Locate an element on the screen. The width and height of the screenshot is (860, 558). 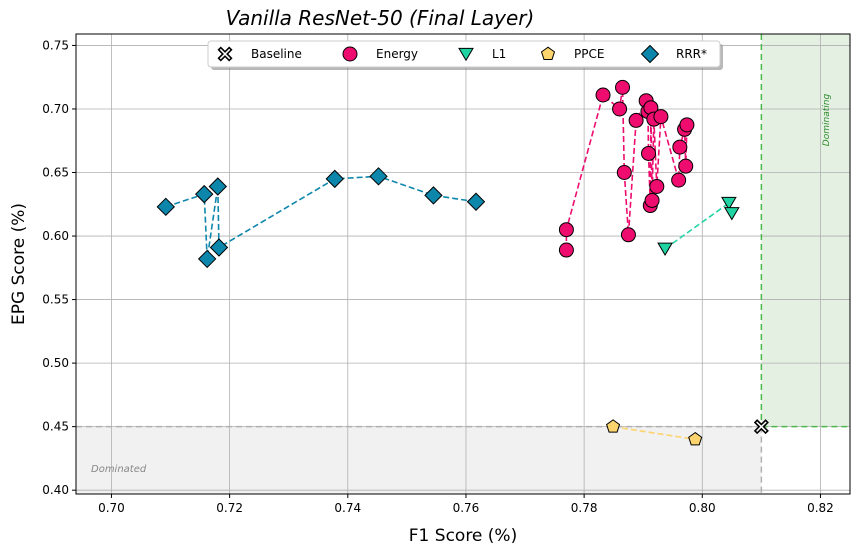
x-tick-label: 0.70 is located at coordinates (111, 508).